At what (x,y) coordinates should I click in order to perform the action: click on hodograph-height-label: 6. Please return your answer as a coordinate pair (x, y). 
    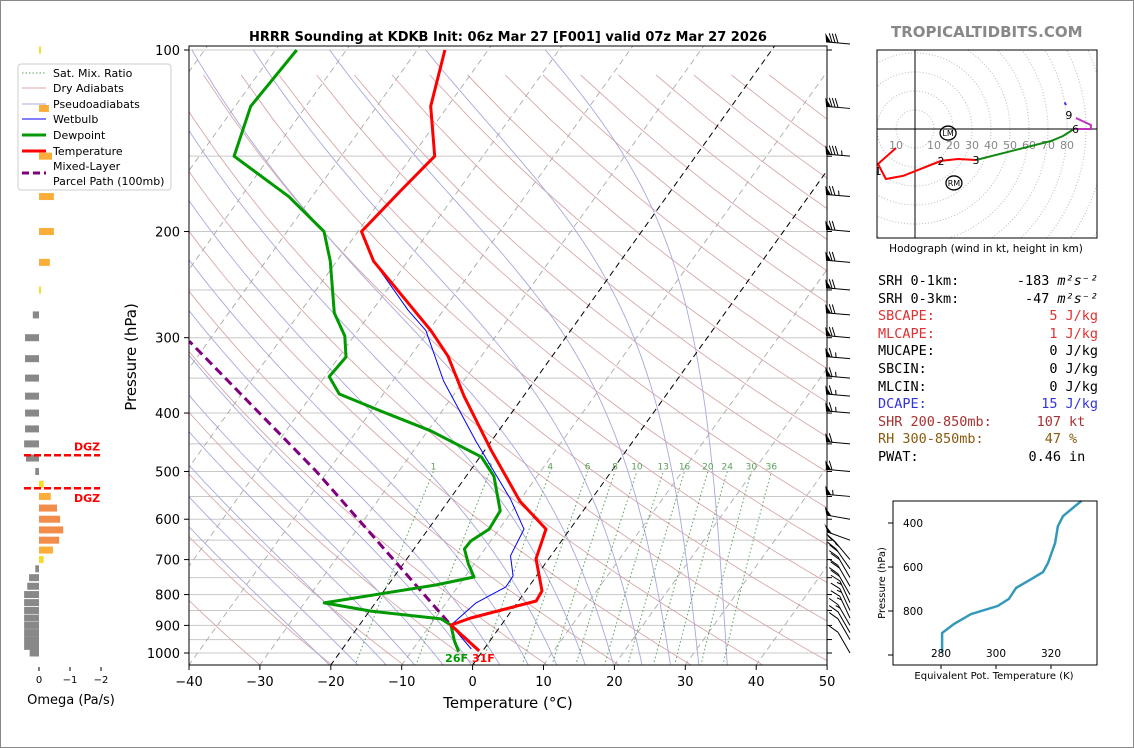
    Looking at the image, I should click on (1075, 129).